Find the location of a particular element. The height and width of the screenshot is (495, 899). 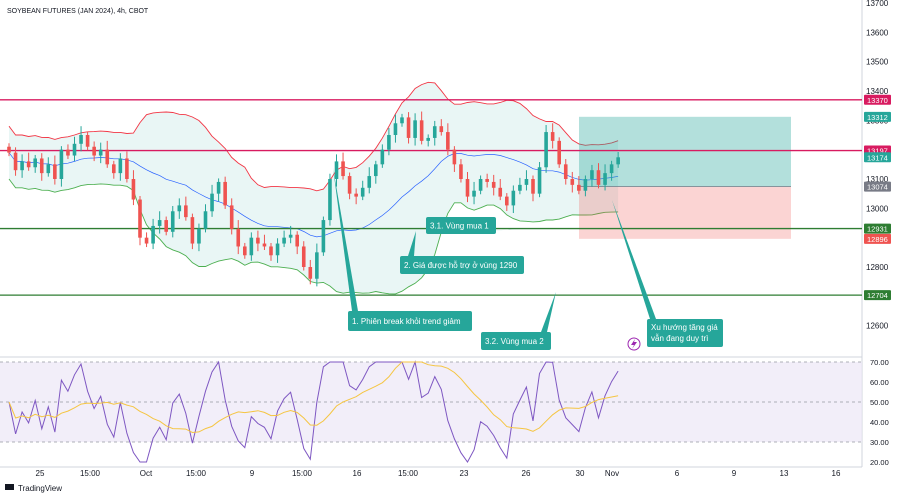

price-badge-label-level-1: 13197 is located at coordinates (877, 151).